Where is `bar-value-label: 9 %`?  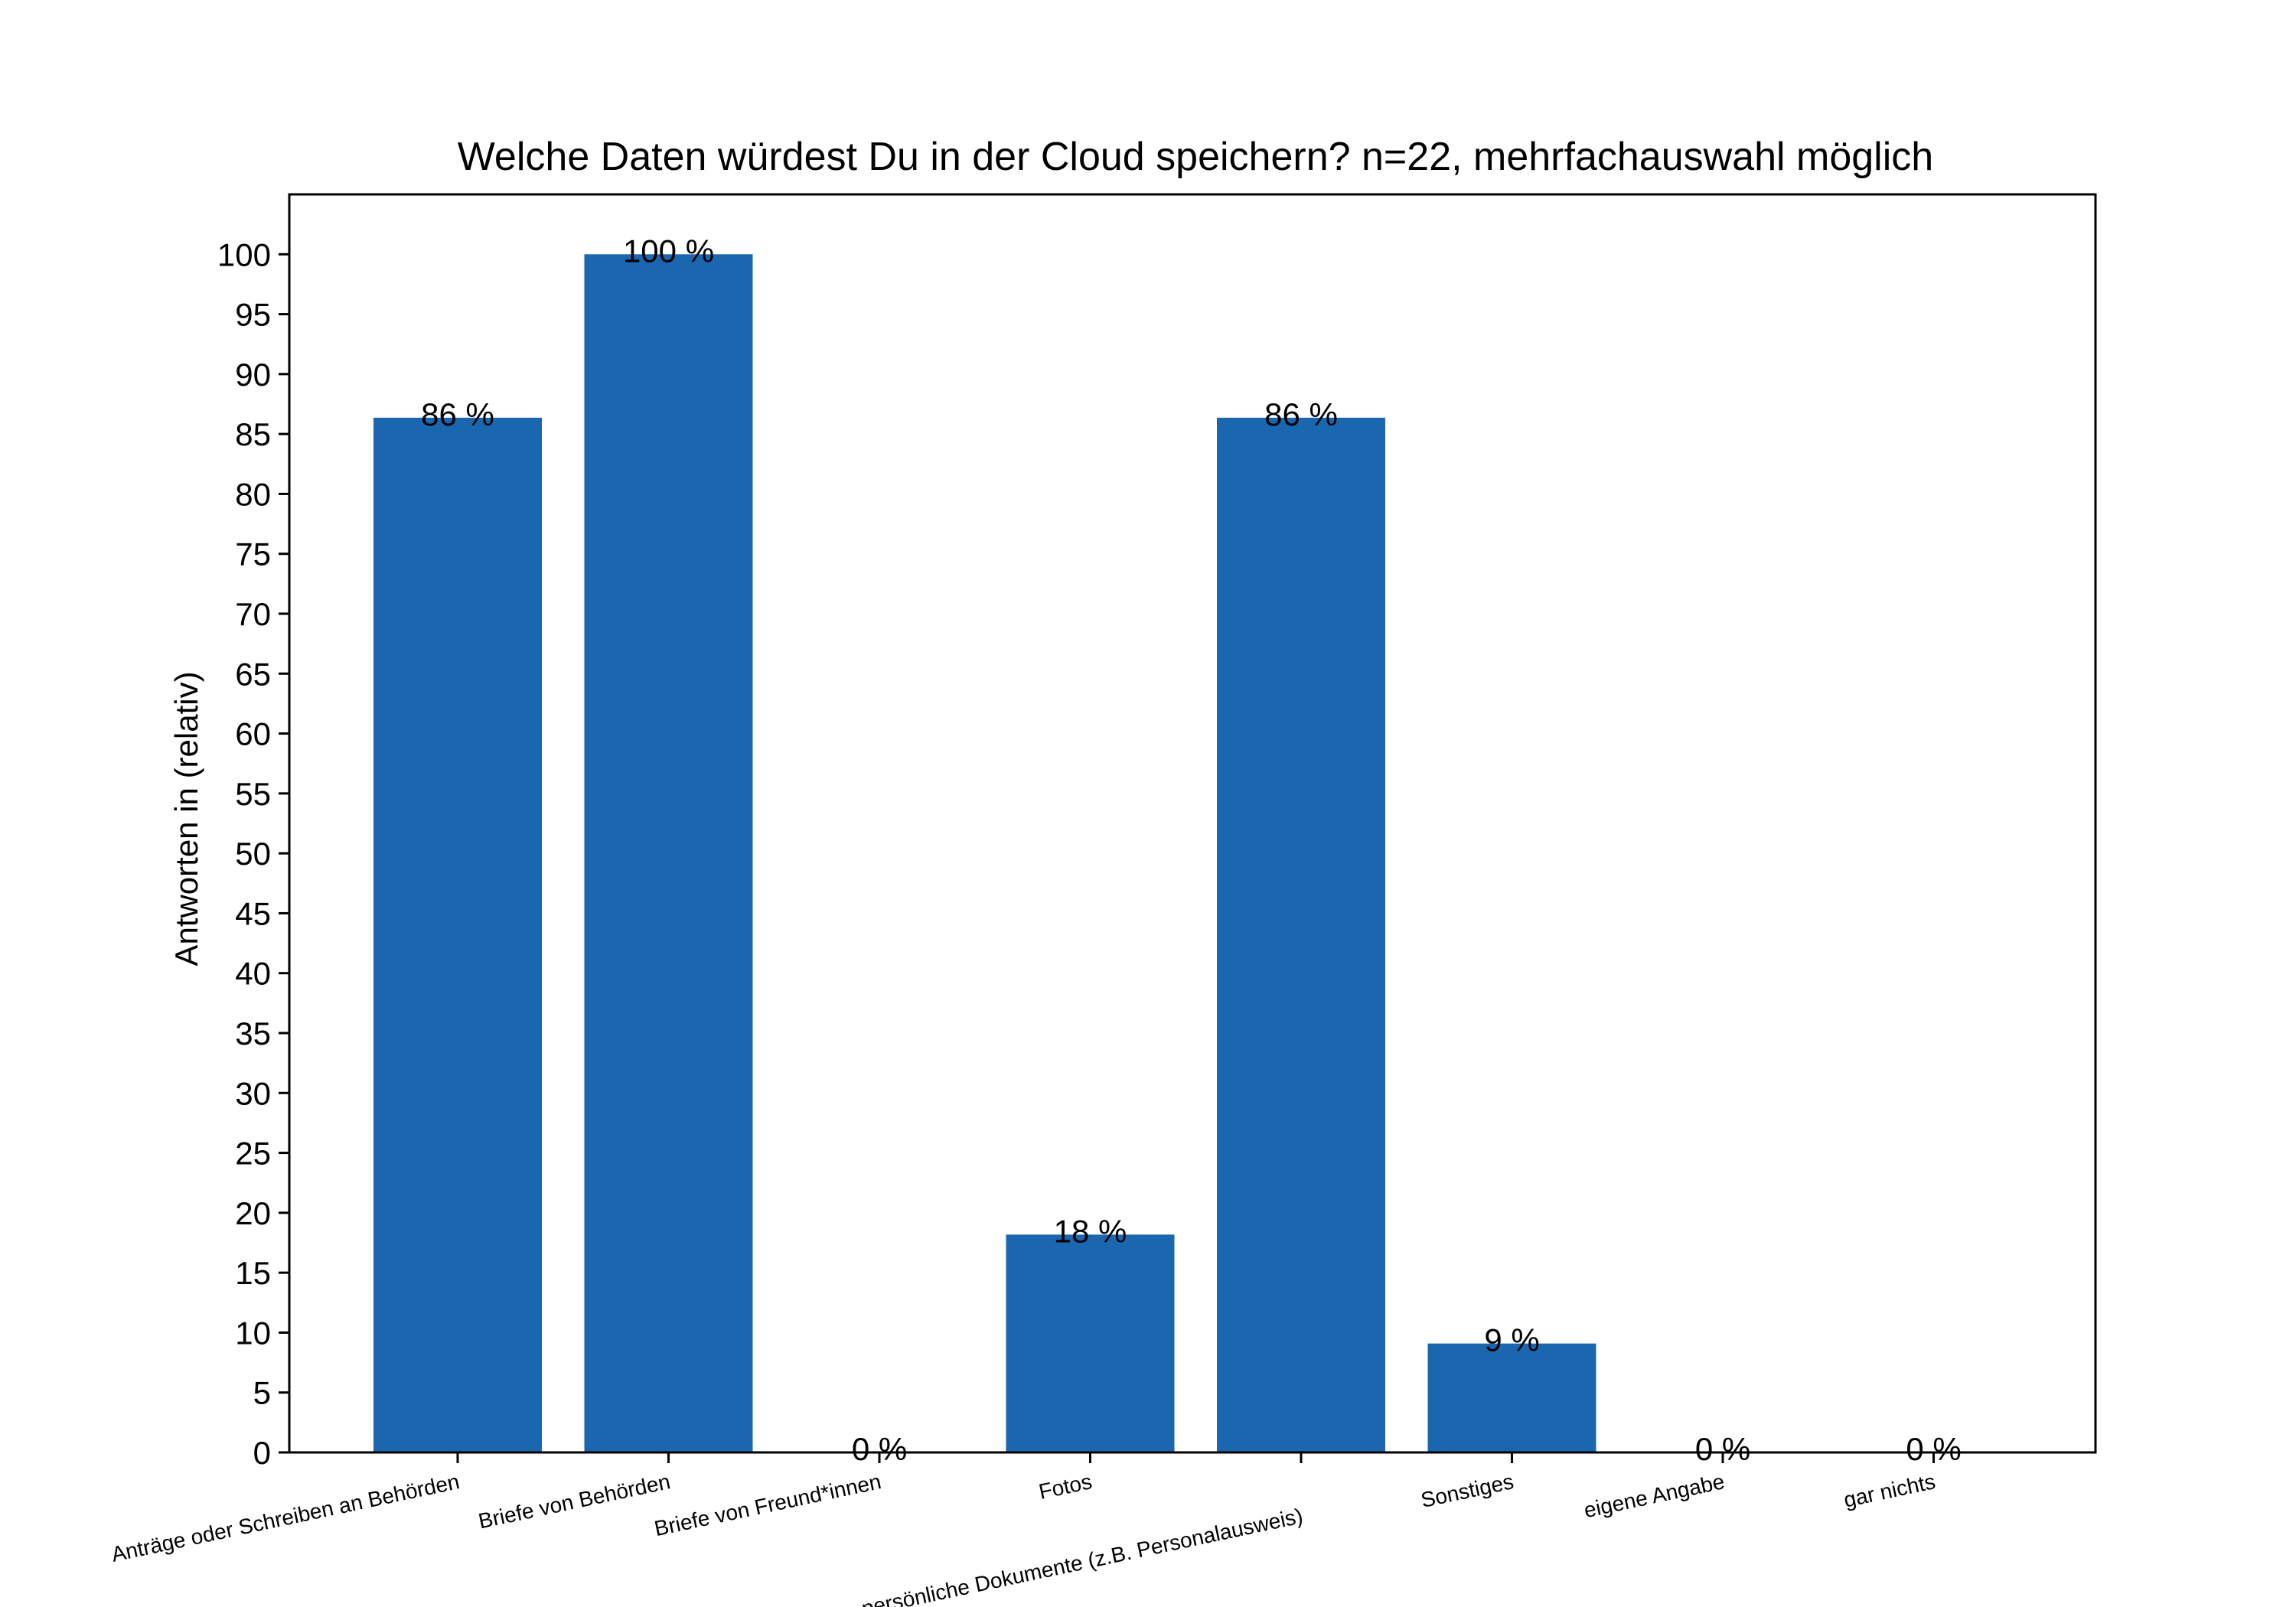
bar-value-label: 9 % is located at coordinates (1511, 1340).